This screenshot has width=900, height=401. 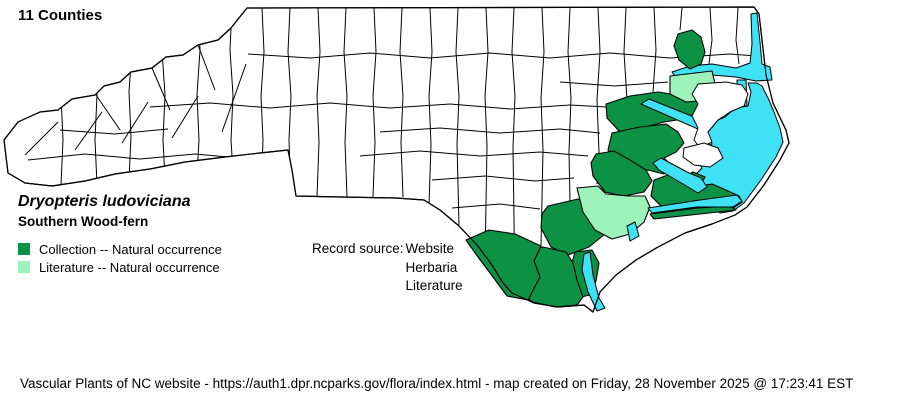 I want to click on record-source-value: Literature, so click(x=434, y=285).